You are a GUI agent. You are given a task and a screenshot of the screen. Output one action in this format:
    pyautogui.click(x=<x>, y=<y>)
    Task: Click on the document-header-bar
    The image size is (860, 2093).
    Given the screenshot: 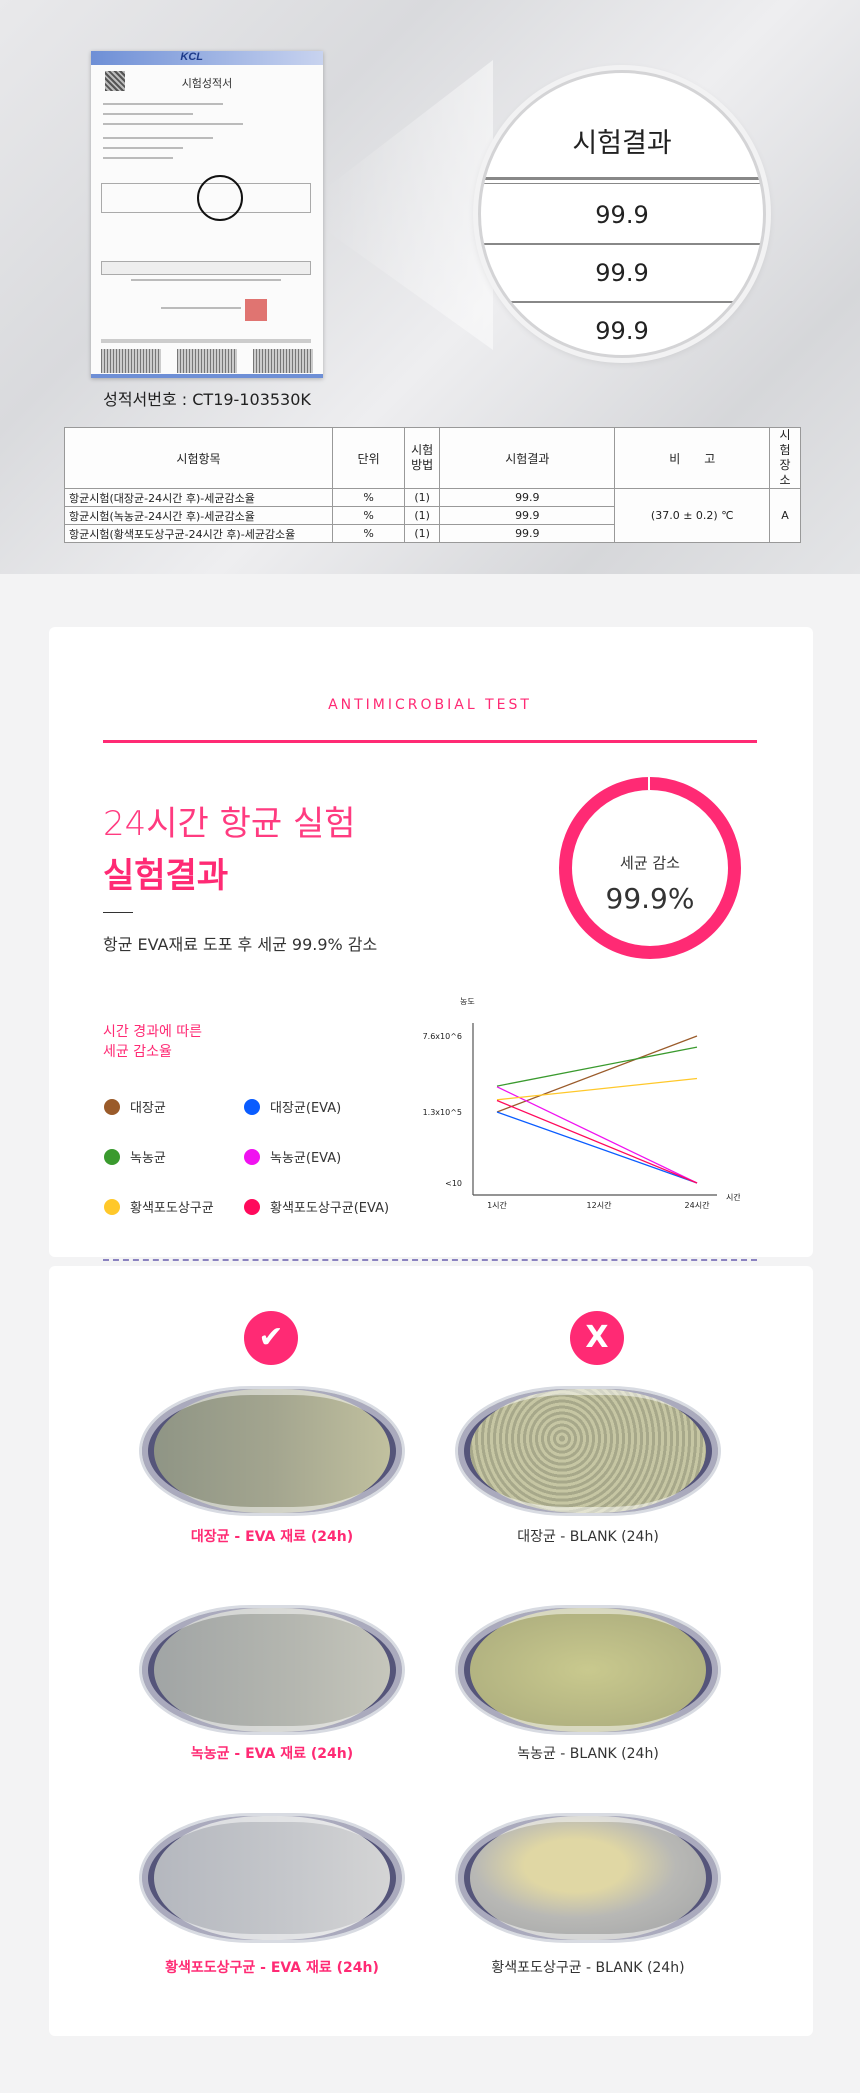 What is the action you would take?
    pyautogui.click(x=207, y=58)
    